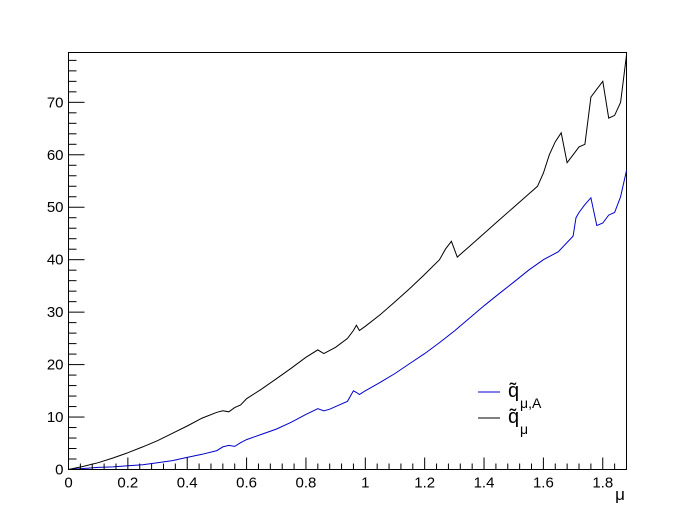 This screenshot has height=522, width=696. I want to click on x-tick-label: 1, so click(365, 483).